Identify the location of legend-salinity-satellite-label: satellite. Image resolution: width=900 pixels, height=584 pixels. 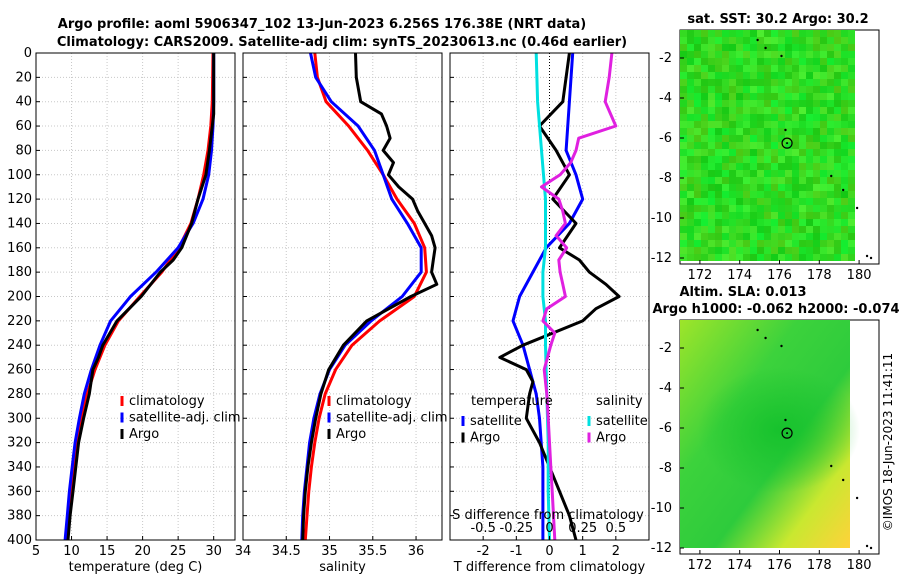
(622, 421).